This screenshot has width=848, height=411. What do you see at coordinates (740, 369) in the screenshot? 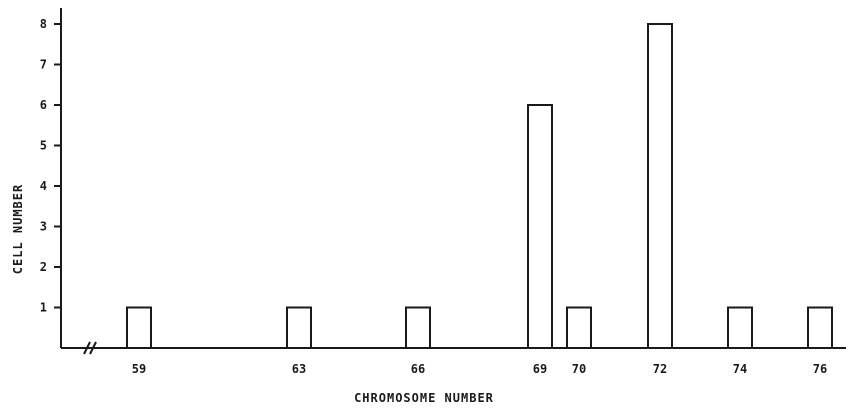
I see `x-tick-label: 74` at bounding box center [740, 369].